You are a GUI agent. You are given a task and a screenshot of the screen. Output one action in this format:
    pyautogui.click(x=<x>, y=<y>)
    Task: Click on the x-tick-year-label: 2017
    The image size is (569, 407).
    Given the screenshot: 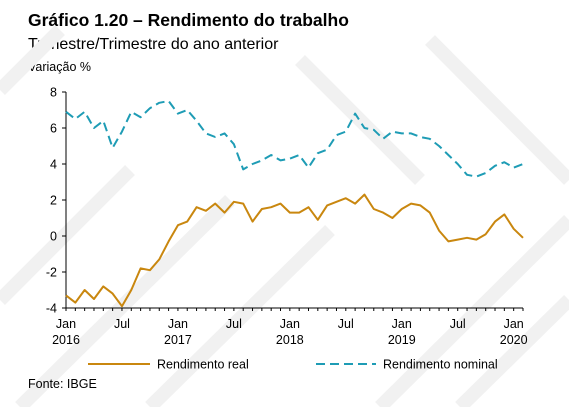 What is the action you would take?
    pyautogui.click(x=178, y=340)
    